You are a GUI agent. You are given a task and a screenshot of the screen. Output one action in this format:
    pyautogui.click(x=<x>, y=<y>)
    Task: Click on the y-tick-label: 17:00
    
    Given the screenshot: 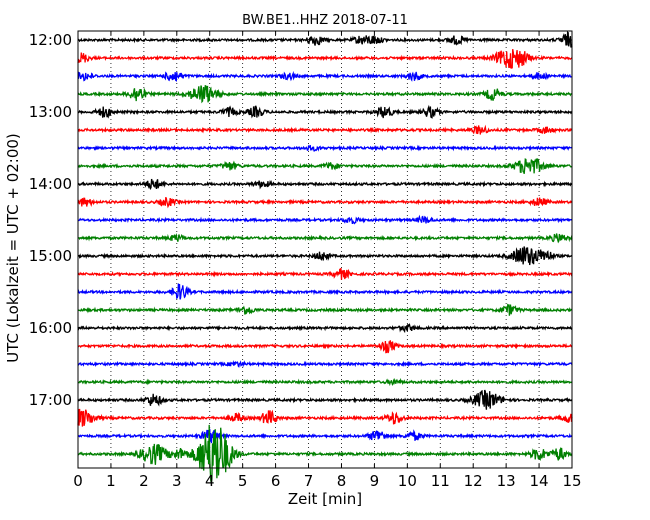 What is the action you would take?
    pyautogui.click(x=50, y=400)
    